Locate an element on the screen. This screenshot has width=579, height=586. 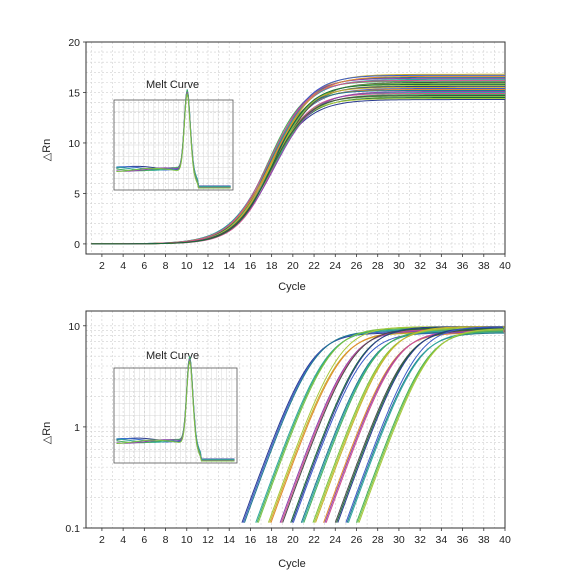
y-tick-label: 1 is located at coordinates (77, 428).